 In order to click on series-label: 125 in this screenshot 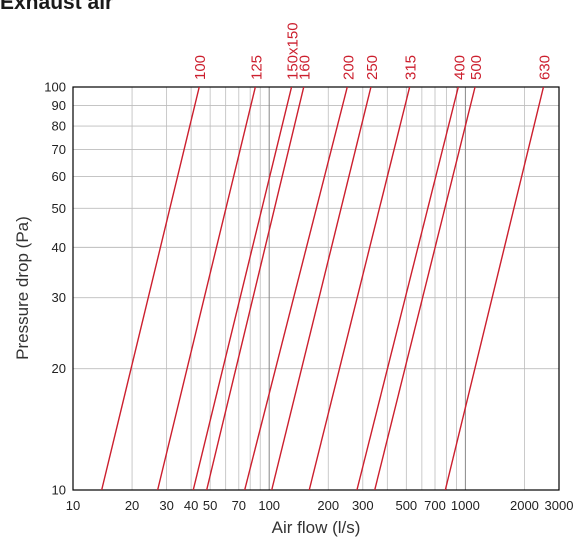, I will do `click(256, 67)`.